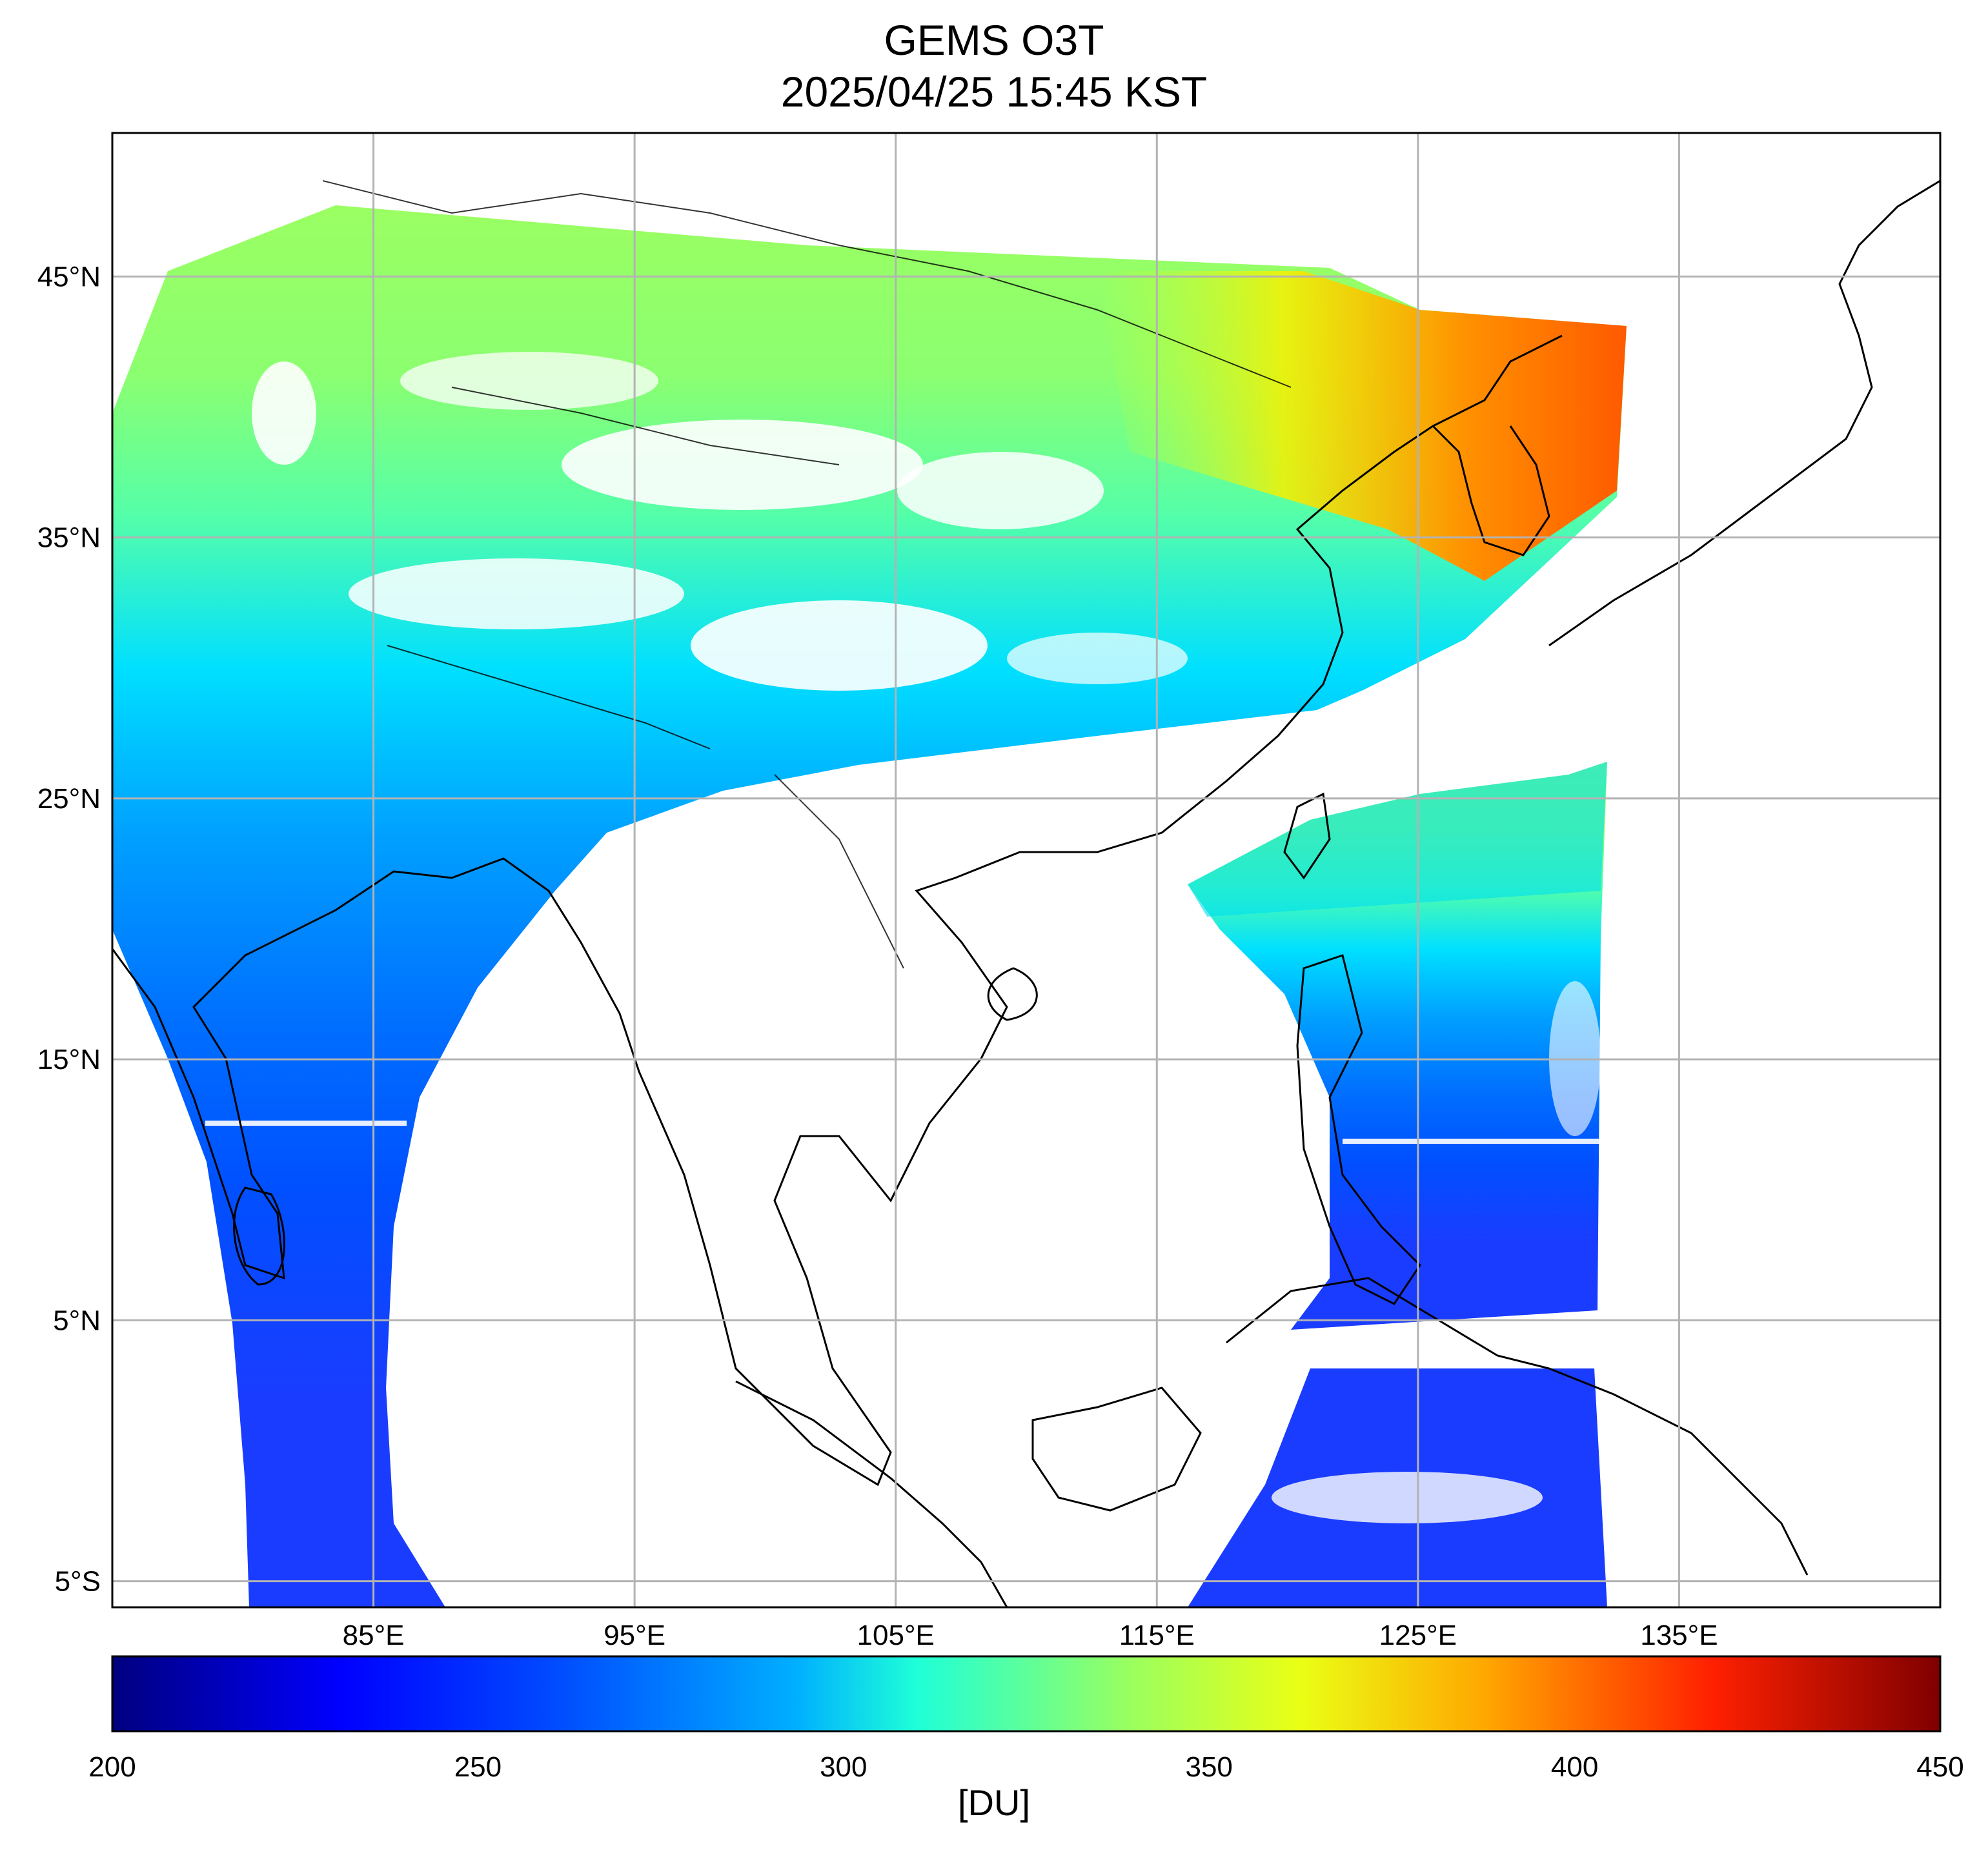 The height and width of the screenshot is (1850, 1988). What do you see at coordinates (77, 1320) in the screenshot?
I see `lat-tick-label: 5°N` at bounding box center [77, 1320].